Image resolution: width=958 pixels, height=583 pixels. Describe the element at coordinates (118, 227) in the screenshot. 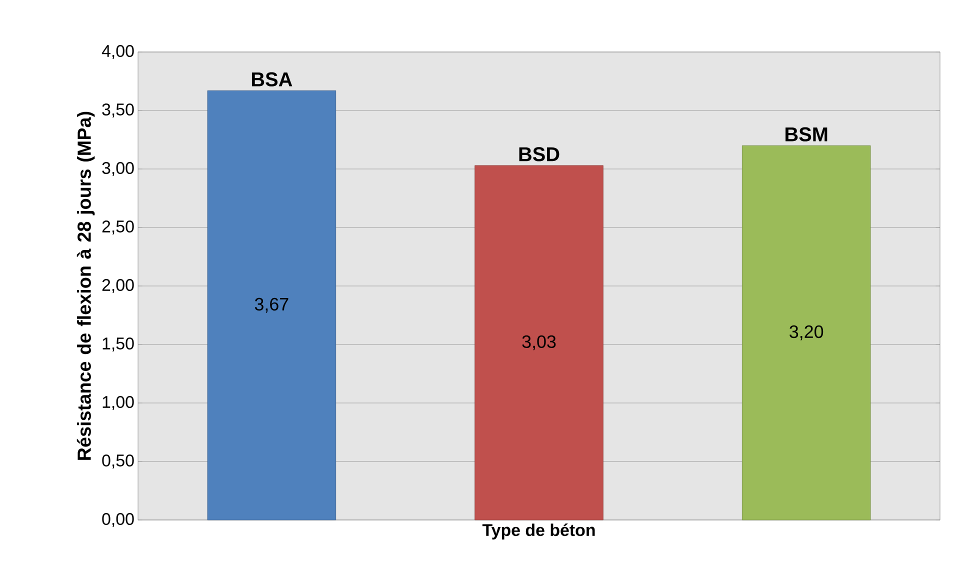

I see `y-tick-label: 2,50` at that location.